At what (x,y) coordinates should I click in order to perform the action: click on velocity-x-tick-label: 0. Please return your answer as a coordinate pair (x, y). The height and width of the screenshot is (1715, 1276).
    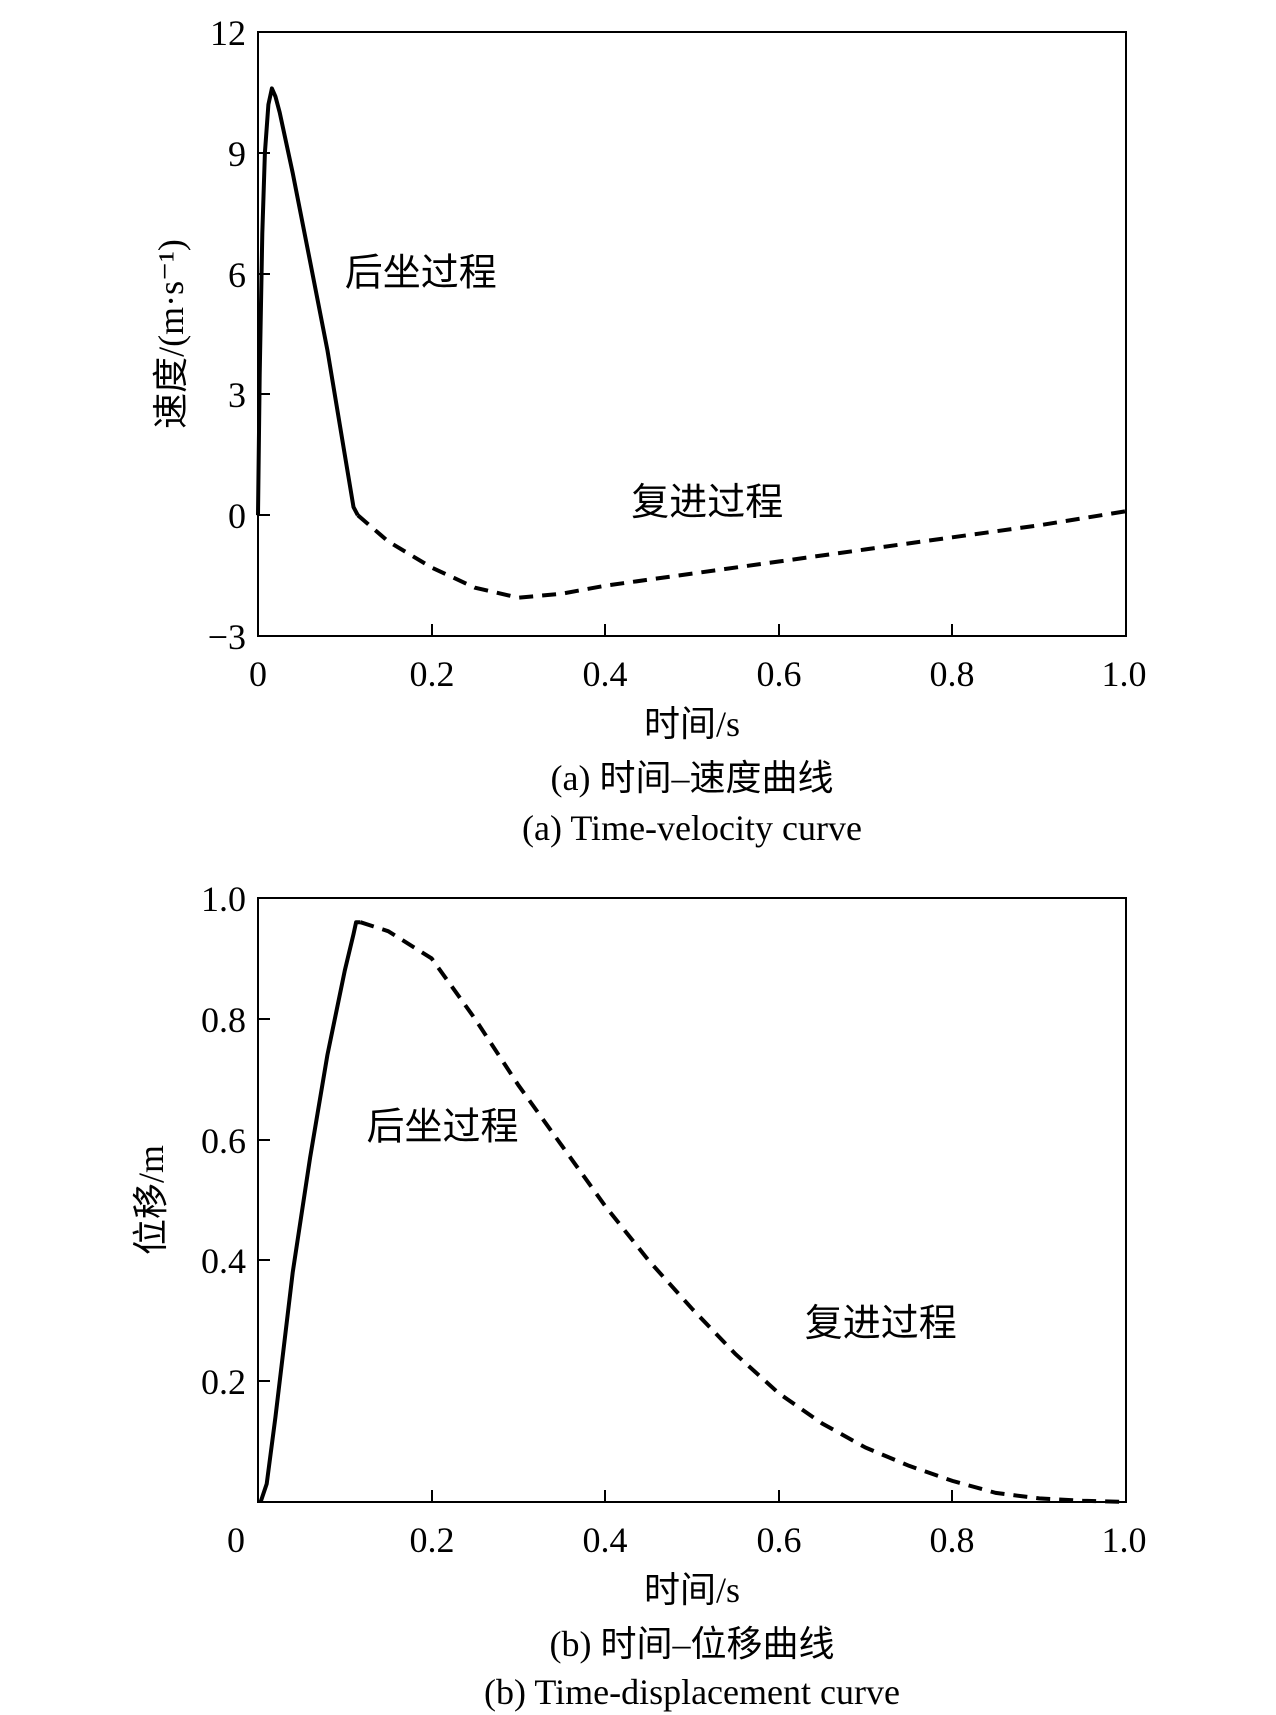
    Looking at the image, I should click on (258, 674).